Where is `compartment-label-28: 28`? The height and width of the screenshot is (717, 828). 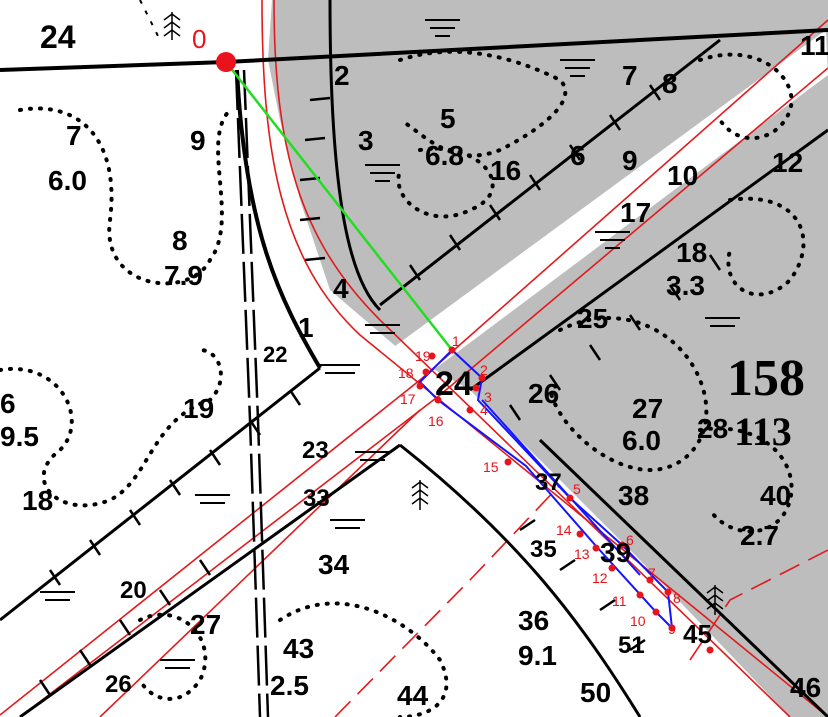
compartment-label-28: 28 is located at coordinates (712, 428).